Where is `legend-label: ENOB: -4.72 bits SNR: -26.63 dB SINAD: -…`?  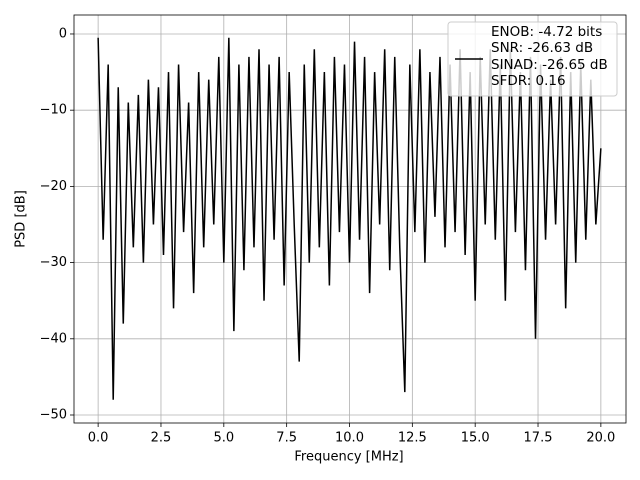
legend-label: ENOB: -4.72 bits SNR: -26.63 dB SINAD: -… is located at coordinates (549, 56).